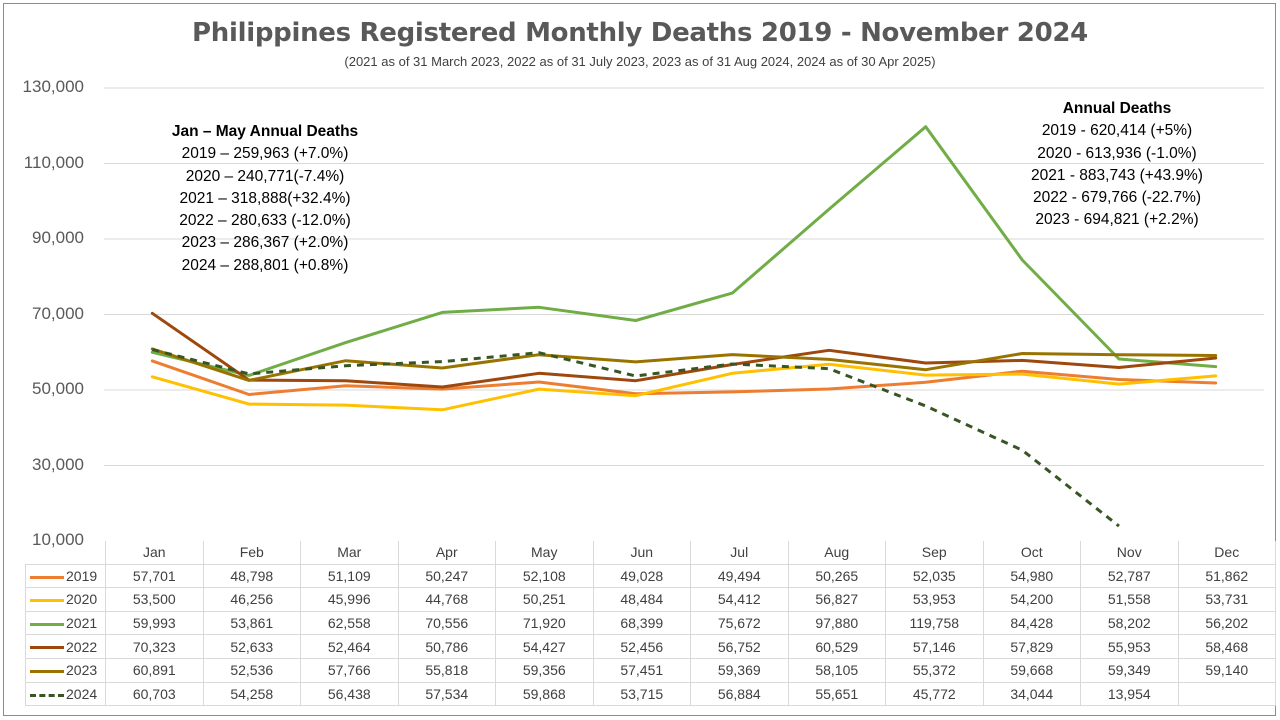  What do you see at coordinates (684, 364) in the screenshot?
I see `series-line-2023` at bounding box center [684, 364].